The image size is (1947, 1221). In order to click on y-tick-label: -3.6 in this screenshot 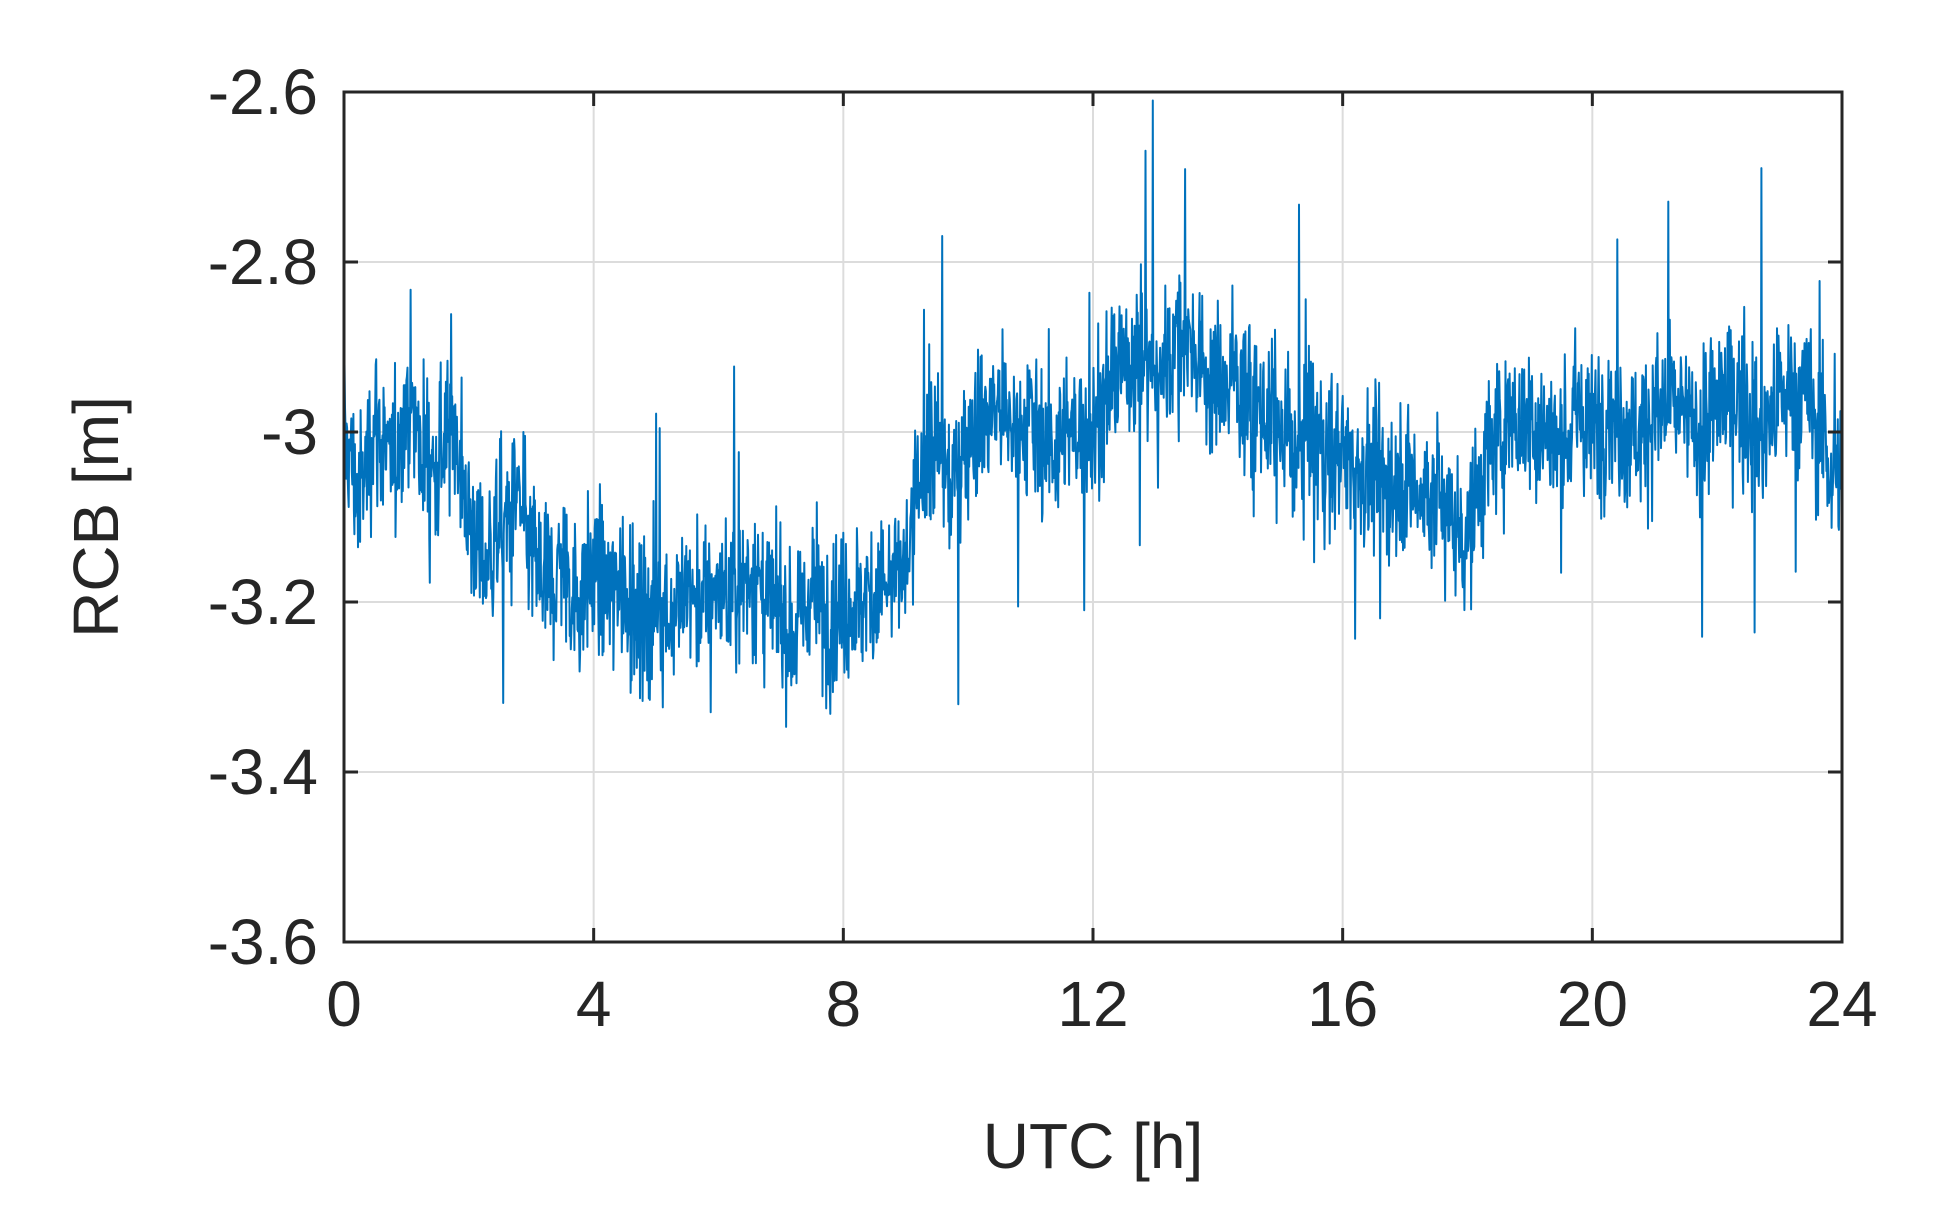, I will do `click(263, 942)`.